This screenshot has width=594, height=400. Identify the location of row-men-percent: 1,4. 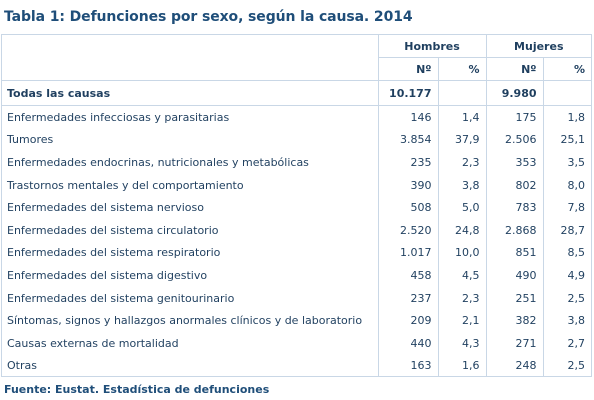
(462, 117).